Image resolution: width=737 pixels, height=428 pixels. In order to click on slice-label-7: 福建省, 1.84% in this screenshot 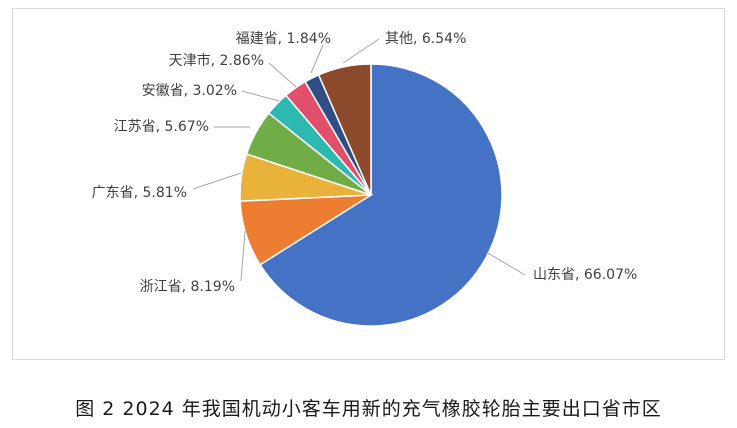, I will do `click(283, 39)`.